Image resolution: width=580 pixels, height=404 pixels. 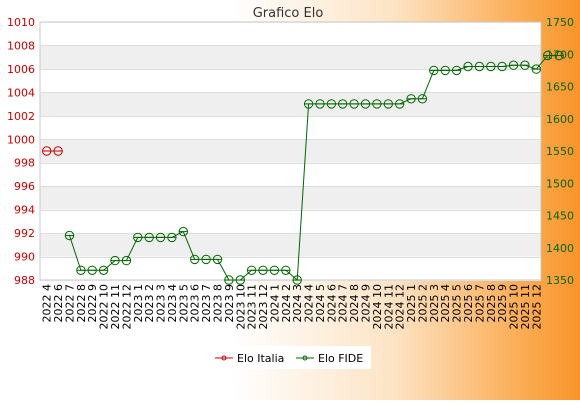 What do you see at coordinates (329, 358) in the screenshot?
I see `legend-item-elo-fide: Elo FIDE` at bounding box center [329, 358].